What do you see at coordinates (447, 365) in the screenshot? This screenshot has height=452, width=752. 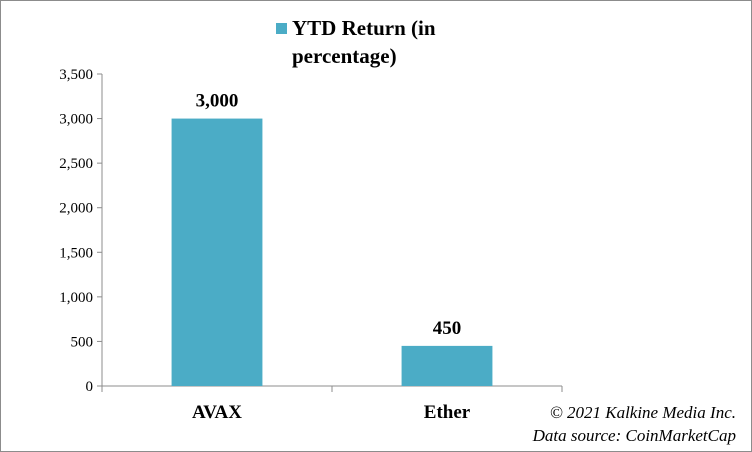 I see `bar-ether` at bounding box center [447, 365].